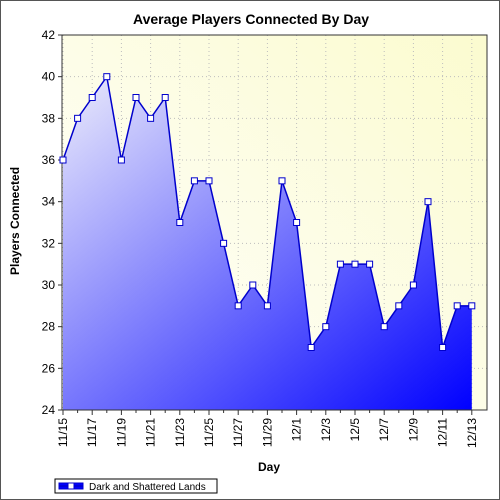  What do you see at coordinates (63, 432) in the screenshot?
I see `x-tick-label: 11/15` at bounding box center [63, 432].